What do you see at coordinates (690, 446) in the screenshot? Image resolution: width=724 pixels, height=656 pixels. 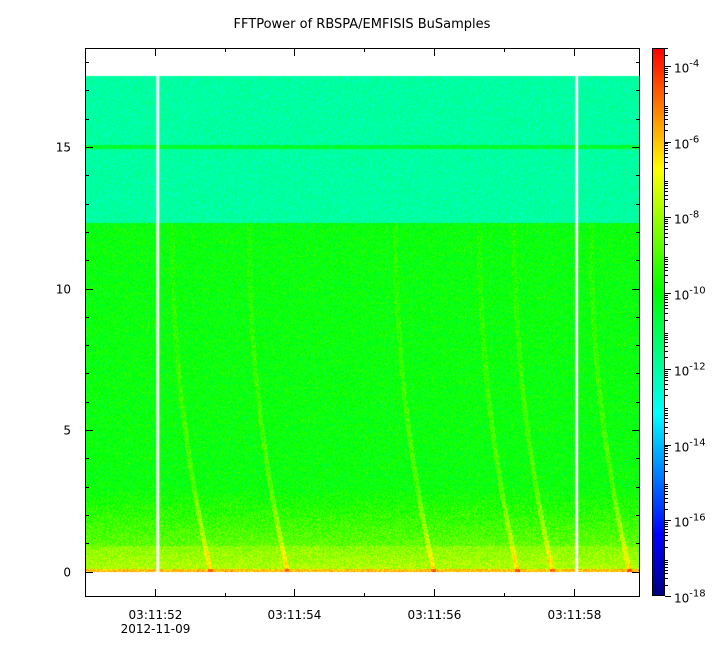 I see `colorbar-tick-label: 10⁻¹⁴` at bounding box center [690, 446].